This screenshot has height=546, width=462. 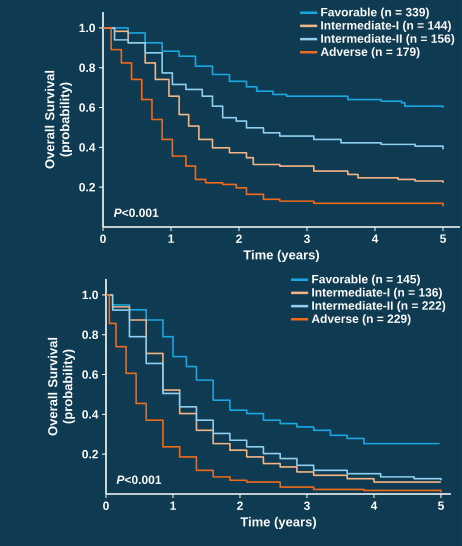 I want to click on legend-label: Intermediate-I (n = 144), so click(x=386, y=26).